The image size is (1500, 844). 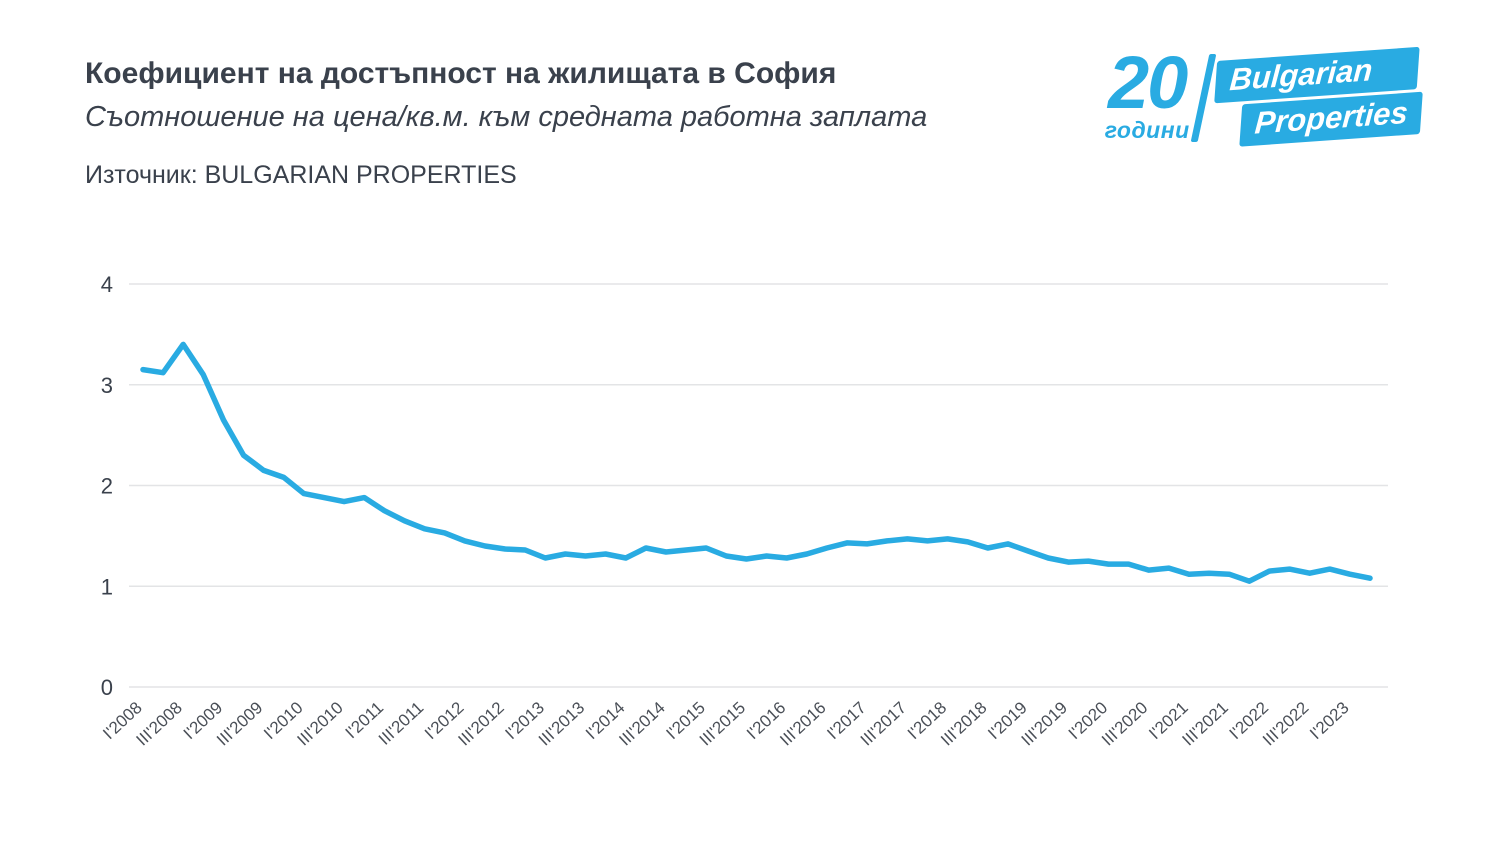 What do you see at coordinates (561, 724) in the screenshot?
I see `svg-text: III'2013` at bounding box center [561, 724].